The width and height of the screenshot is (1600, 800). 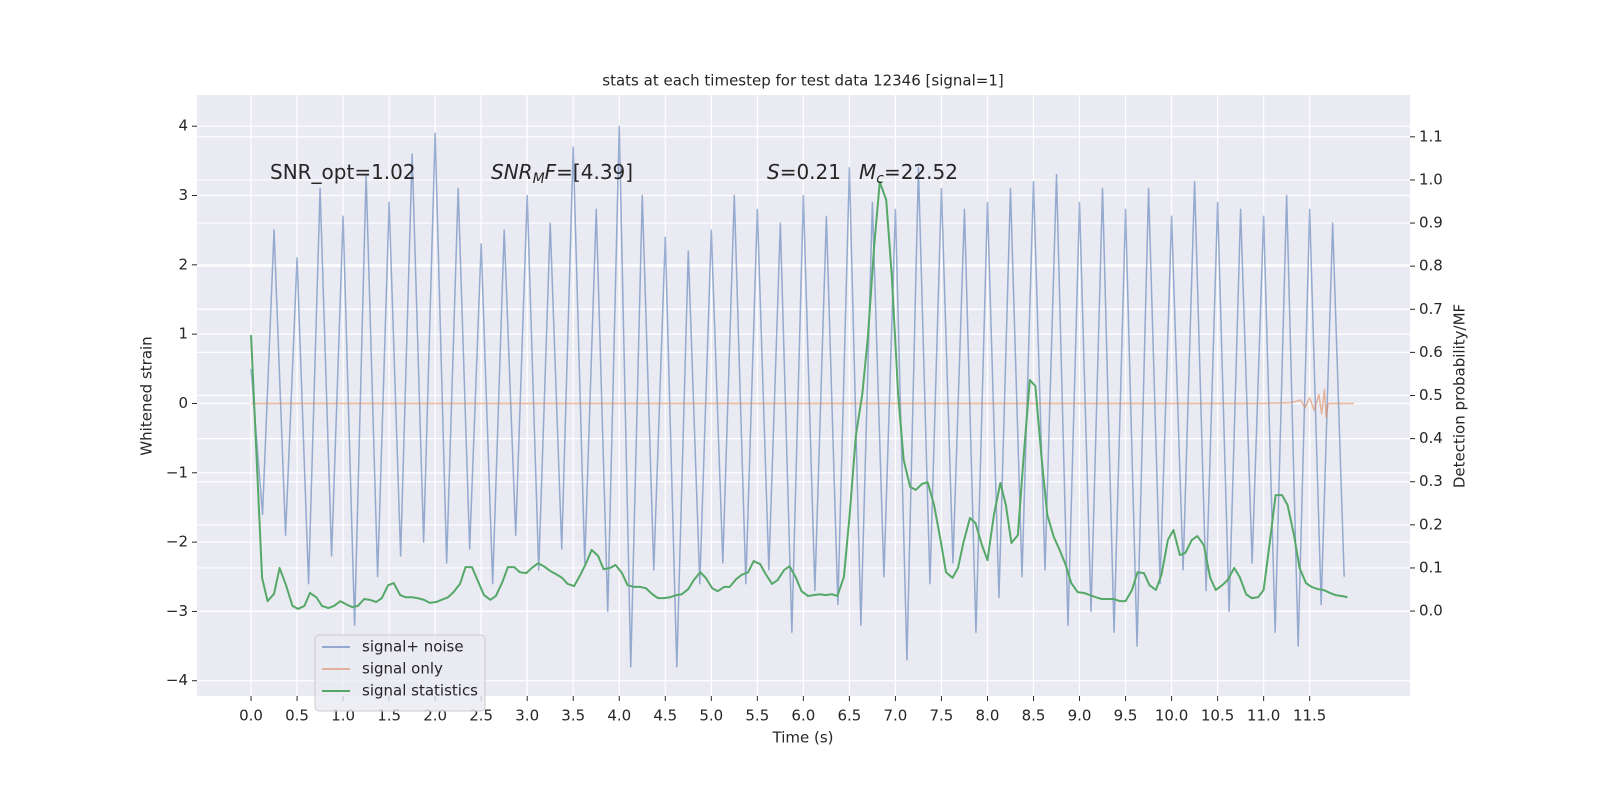 What do you see at coordinates (1217, 716) in the screenshot?
I see `x-tick-label: 10.5` at bounding box center [1217, 716].